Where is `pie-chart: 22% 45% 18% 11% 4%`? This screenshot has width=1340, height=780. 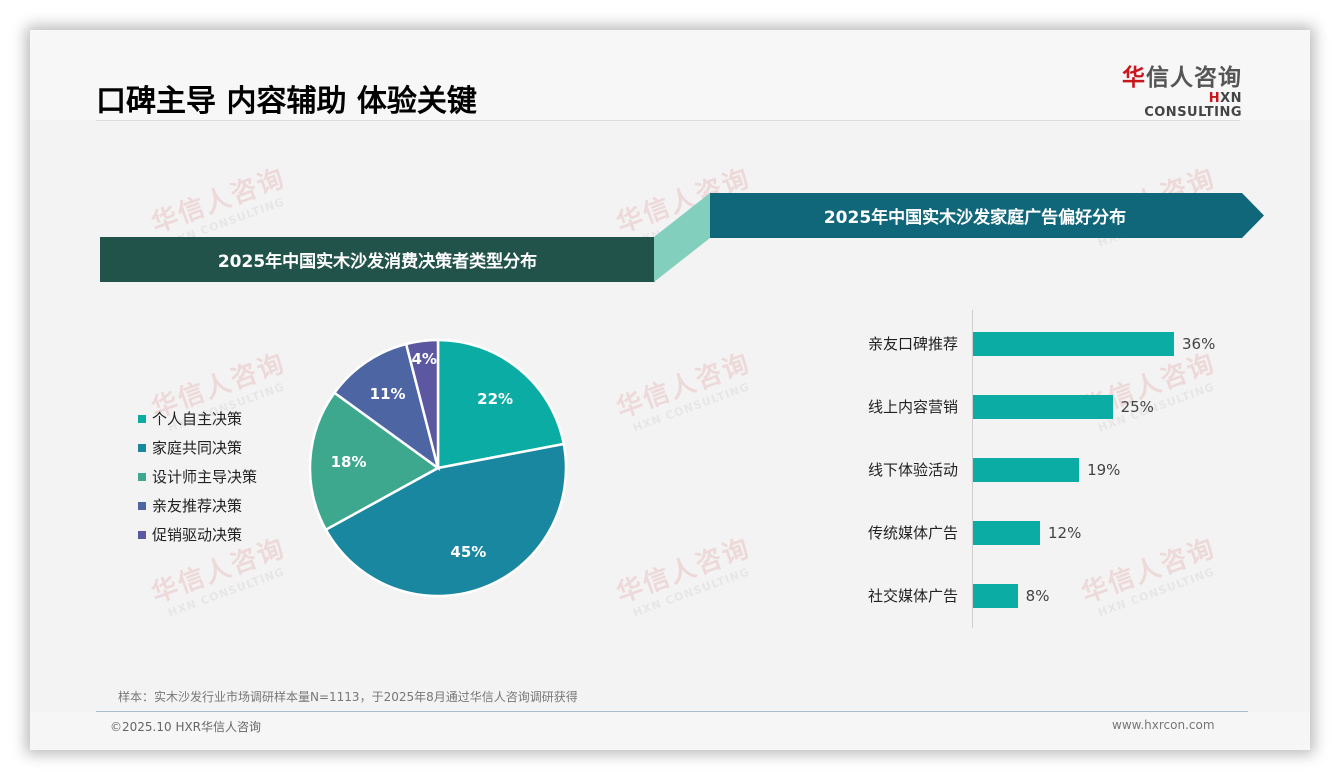
pie-chart: 22% 45% 18% 11% 4% is located at coordinates (438, 468).